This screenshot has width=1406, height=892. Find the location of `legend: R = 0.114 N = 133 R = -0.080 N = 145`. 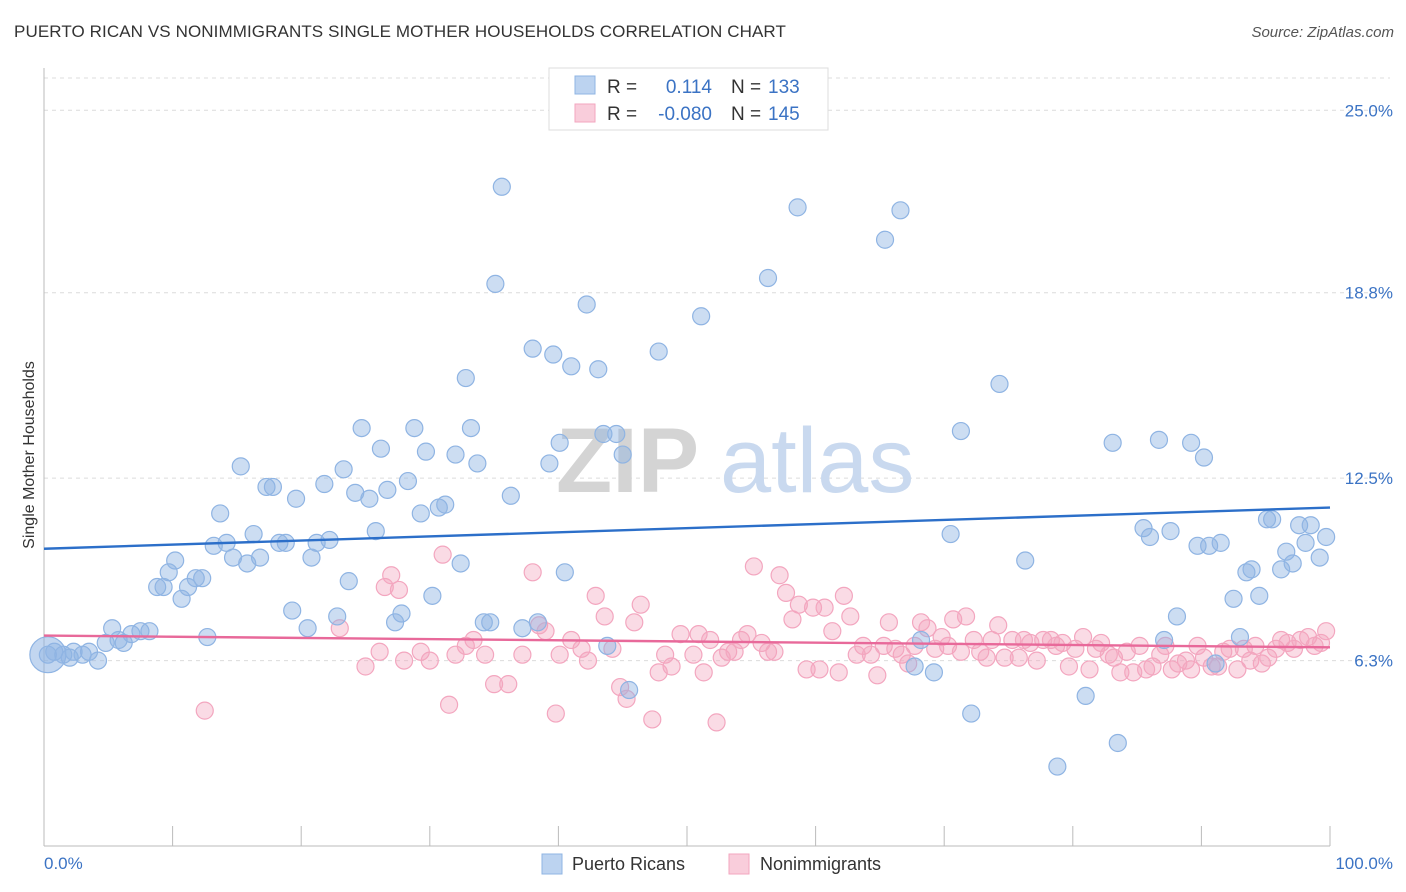

legend: R = 0.114 N = 133 R = -0.080 N = 145 is located at coordinates (688, 99).